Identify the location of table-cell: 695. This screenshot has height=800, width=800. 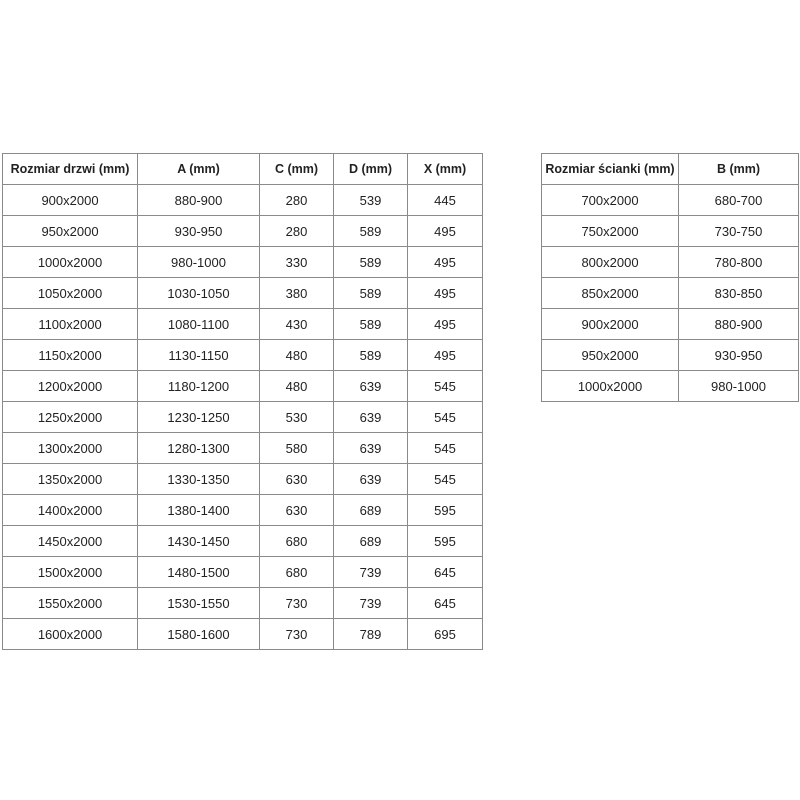
(445, 634).